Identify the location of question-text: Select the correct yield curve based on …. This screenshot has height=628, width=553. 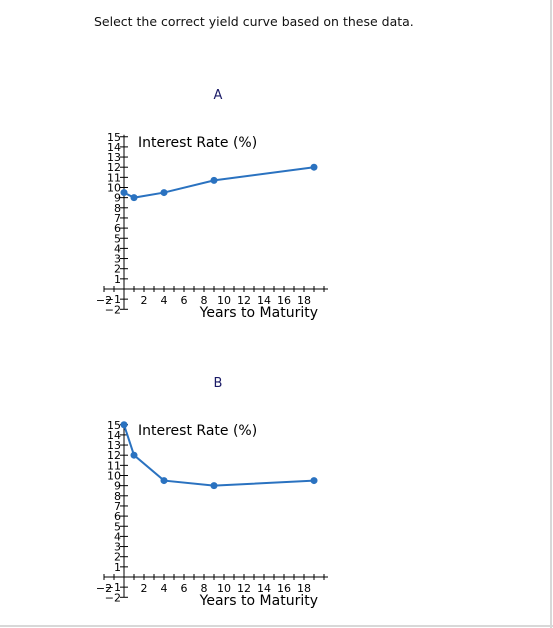
(254, 21).